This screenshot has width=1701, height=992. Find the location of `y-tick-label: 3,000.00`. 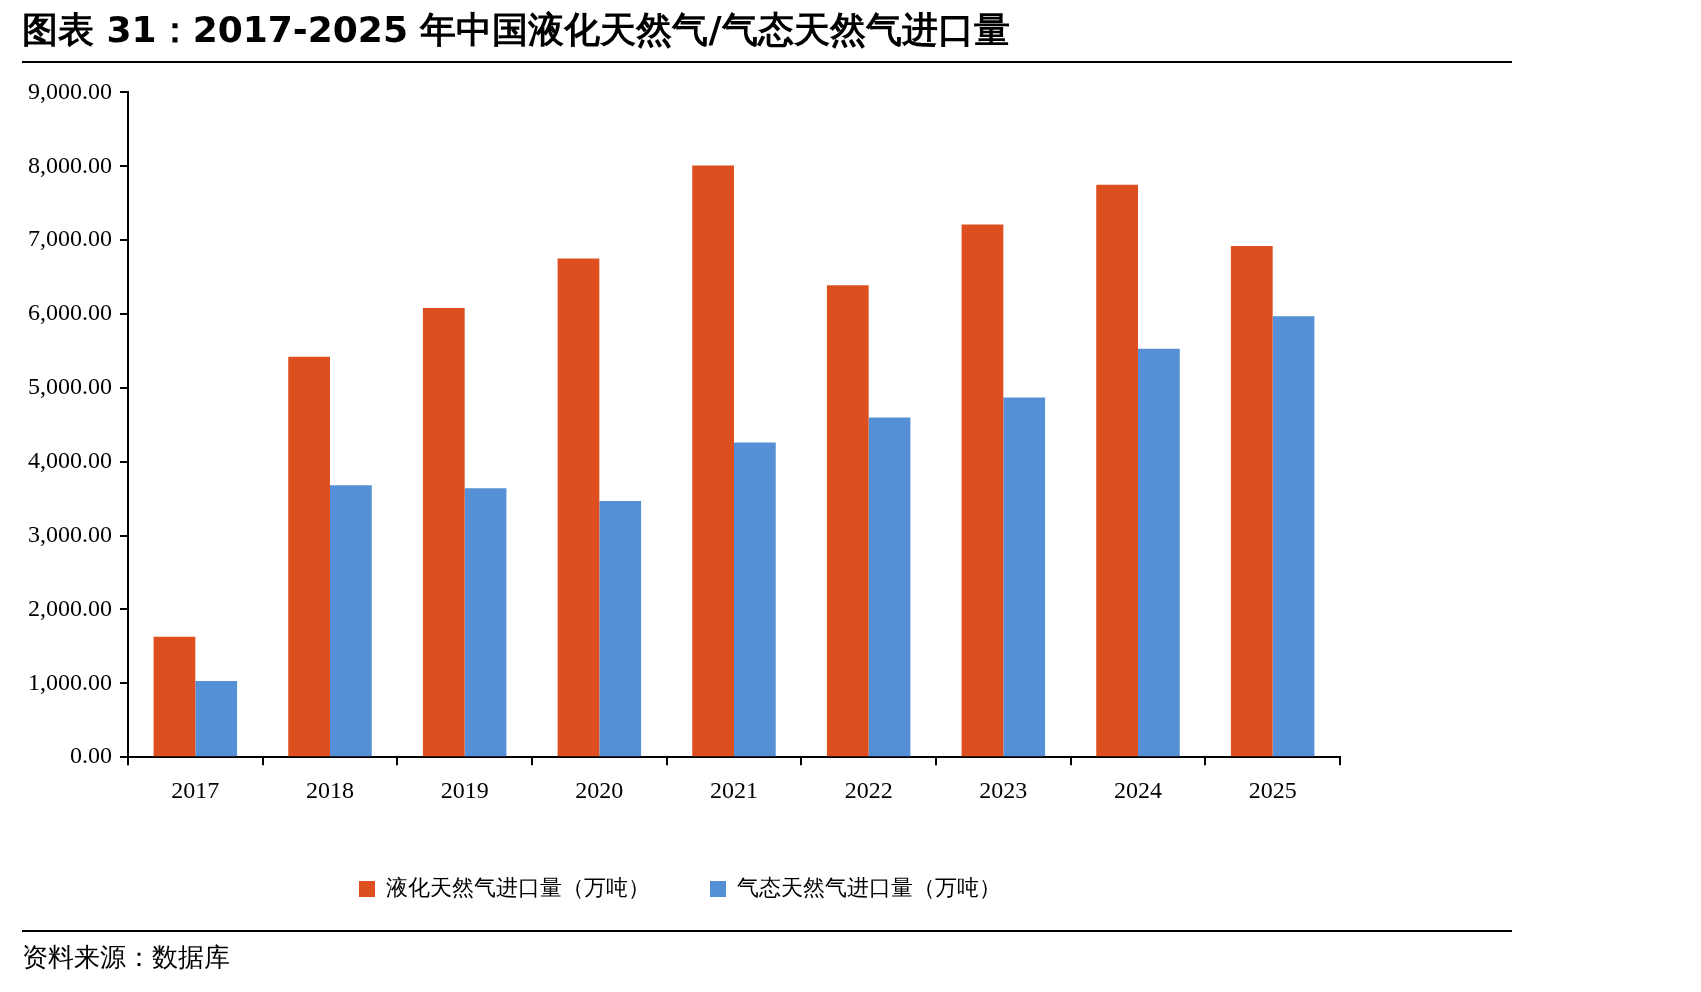

y-tick-label: 3,000.00 is located at coordinates (70, 533).